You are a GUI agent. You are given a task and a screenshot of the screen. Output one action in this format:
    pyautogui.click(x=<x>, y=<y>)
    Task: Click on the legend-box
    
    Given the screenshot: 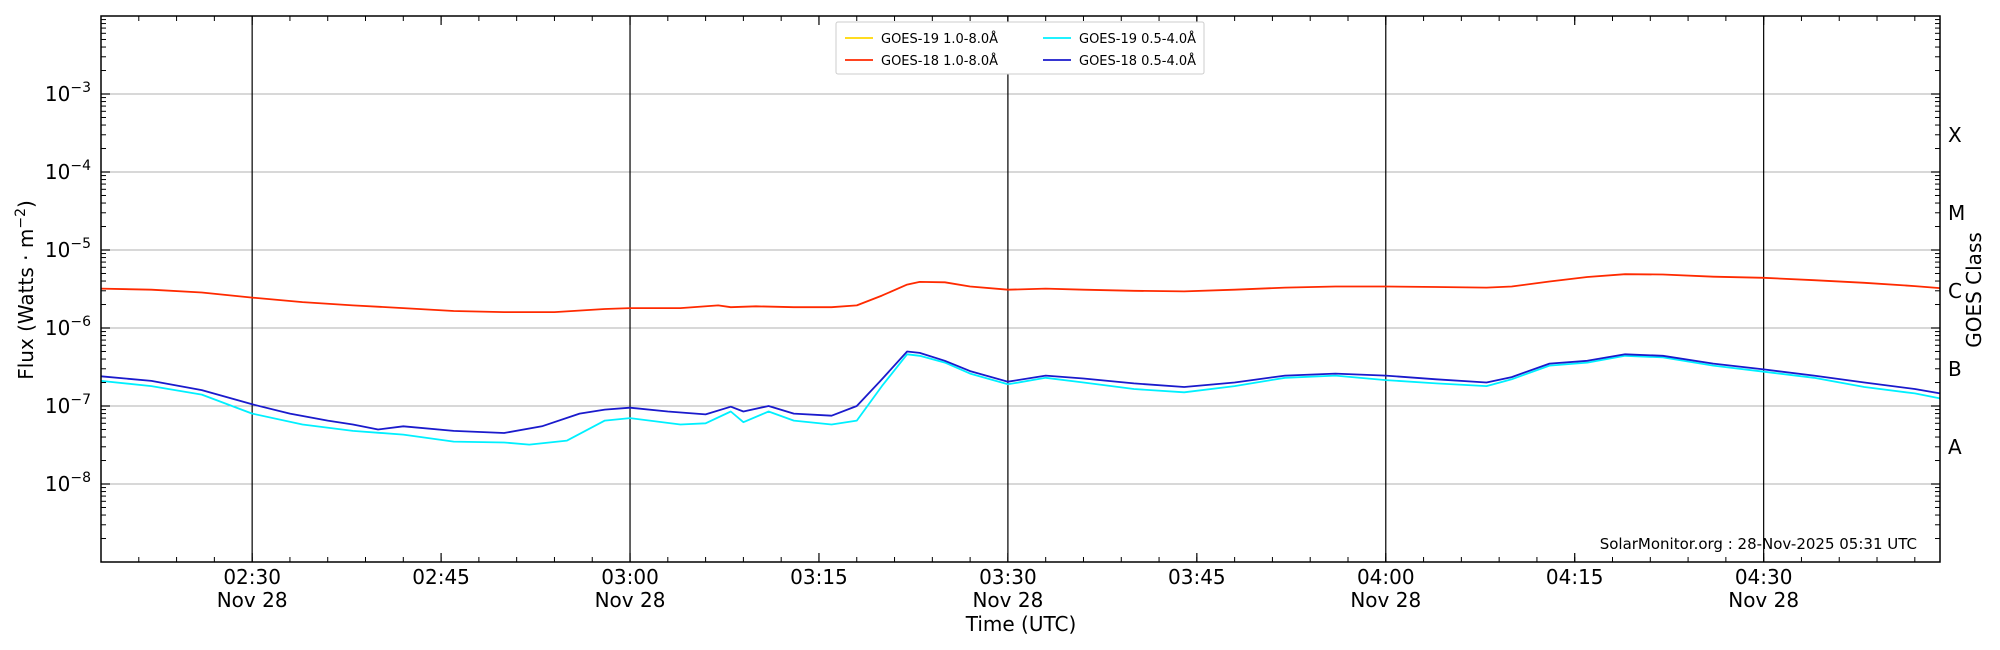 What is the action you would take?
    pyautogui.click(x=1020, y=48)
    